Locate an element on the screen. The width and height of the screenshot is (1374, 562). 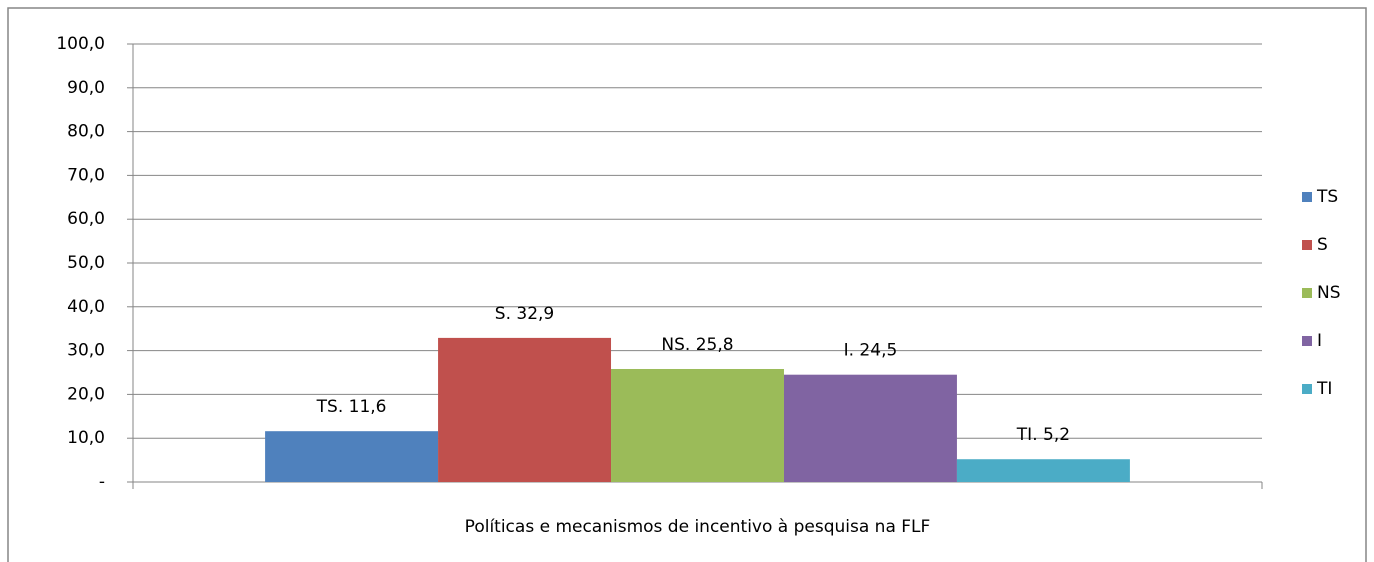
legend-label: NS is located at coordinates (1329, 293).